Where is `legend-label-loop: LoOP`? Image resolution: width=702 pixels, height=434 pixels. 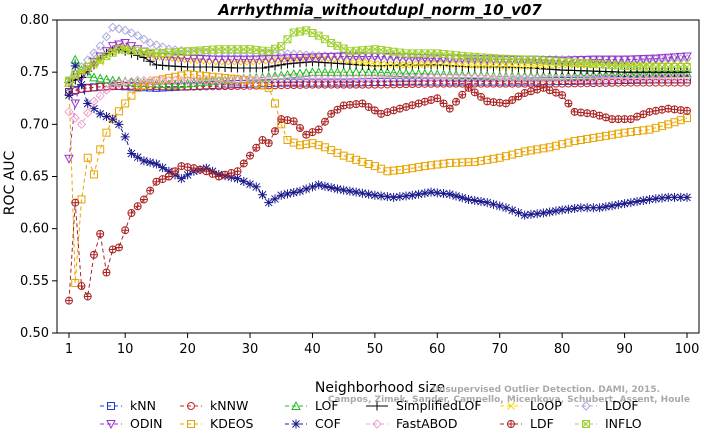
legend-label-loop: LoOP is located at coordinates (546, 405).